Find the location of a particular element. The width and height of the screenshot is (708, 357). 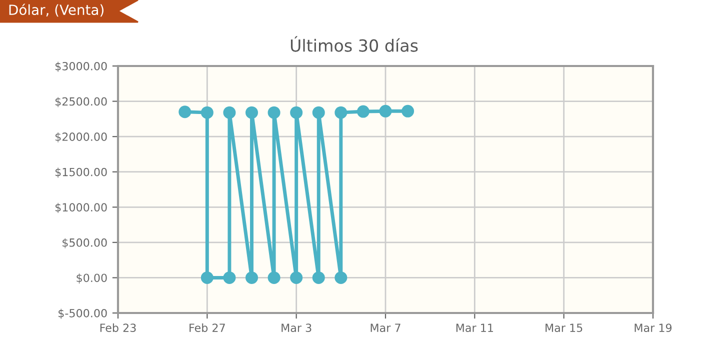

y-tick-label: $-500.00 is located at coordinates (82, 313).